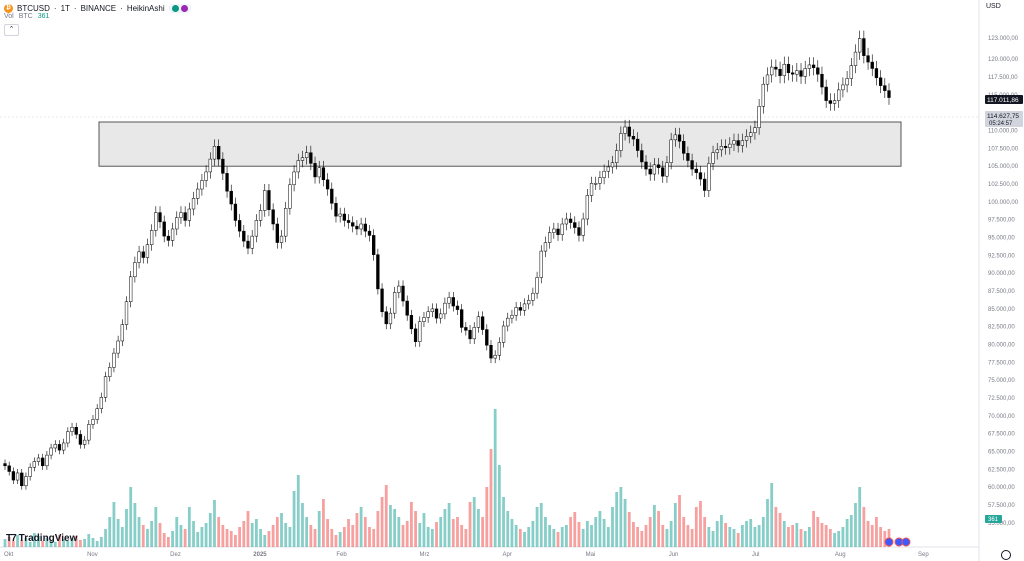 This screenshot has height=561, width=1024. What do you see at coordinates (897, 542) in the screenshot?
I see `flag-icons` at bounding box center [897, 542].